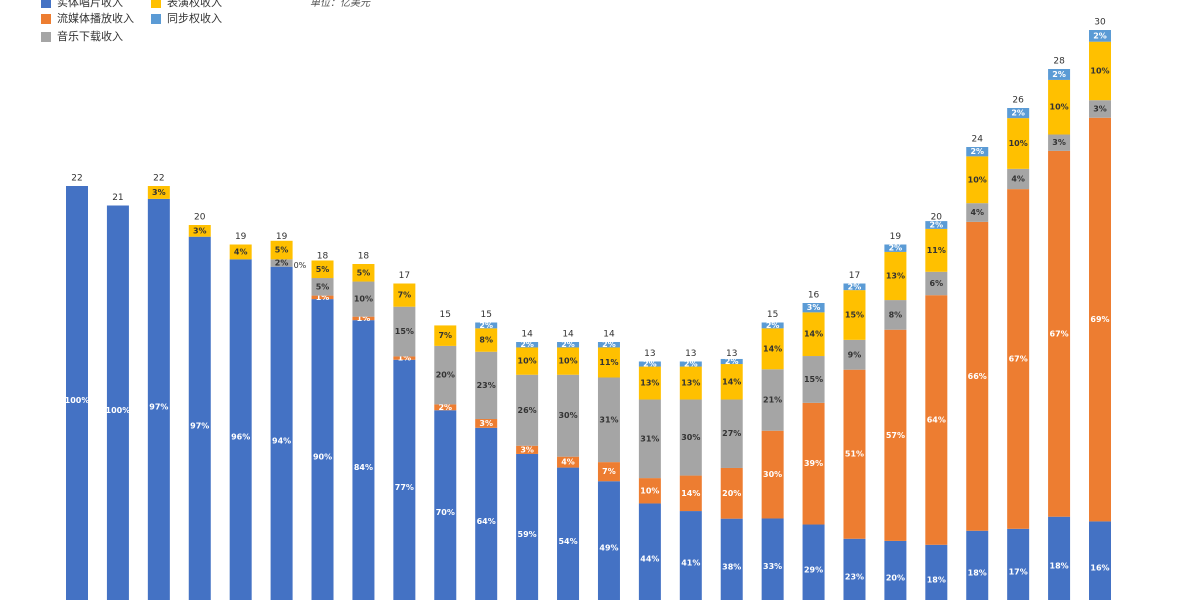 This screenshot has height=600, width=1200. What do you see at coordinates (814, 296) in the screenshot?
I see `total-label: 16` at bounding box center [814, 296].